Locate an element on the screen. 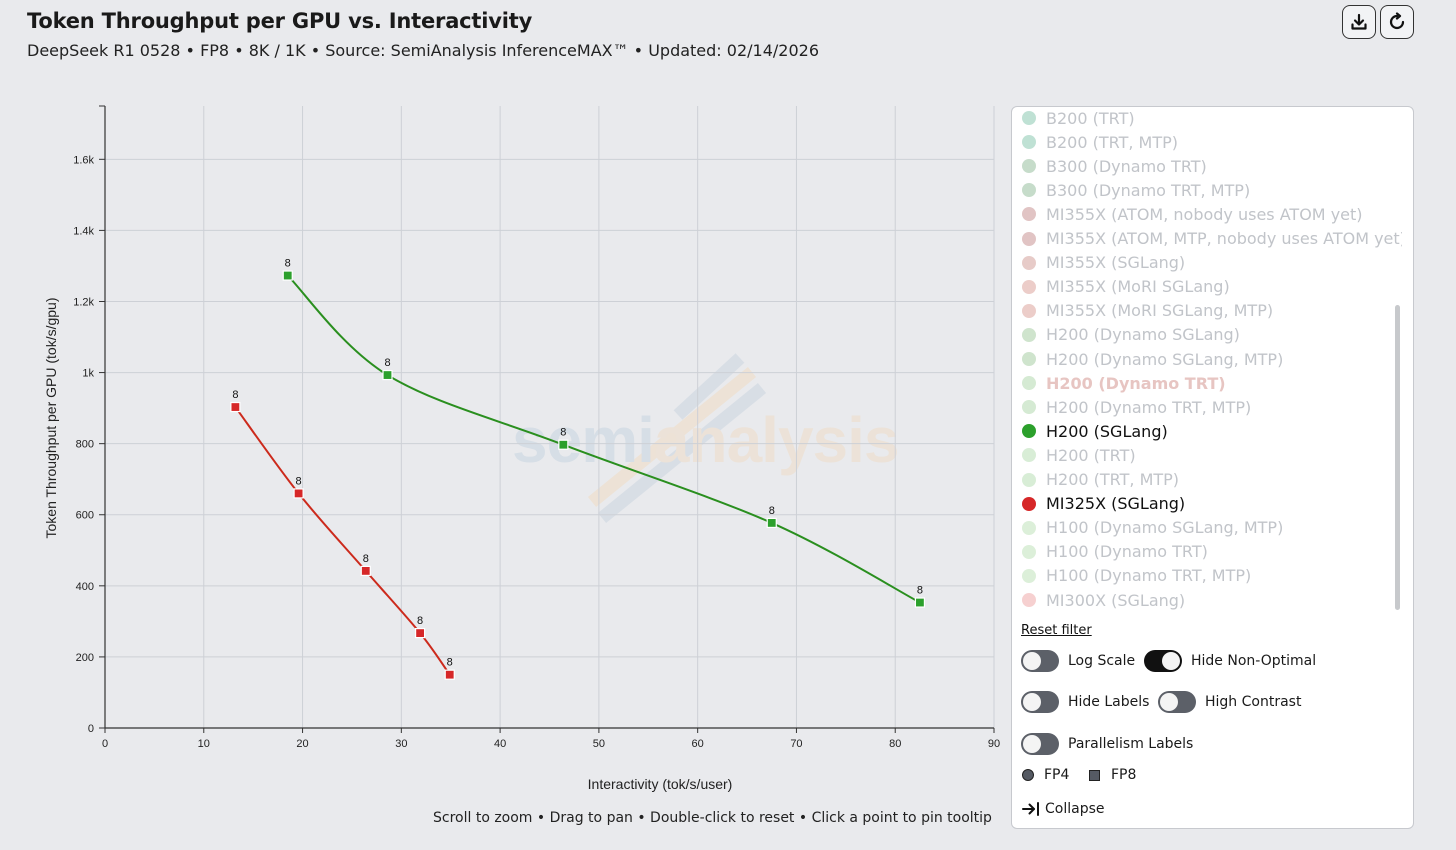  y-axis-label: Token Throughput per GPU (tok/s/gpu) is located at coordinates (51, 418).